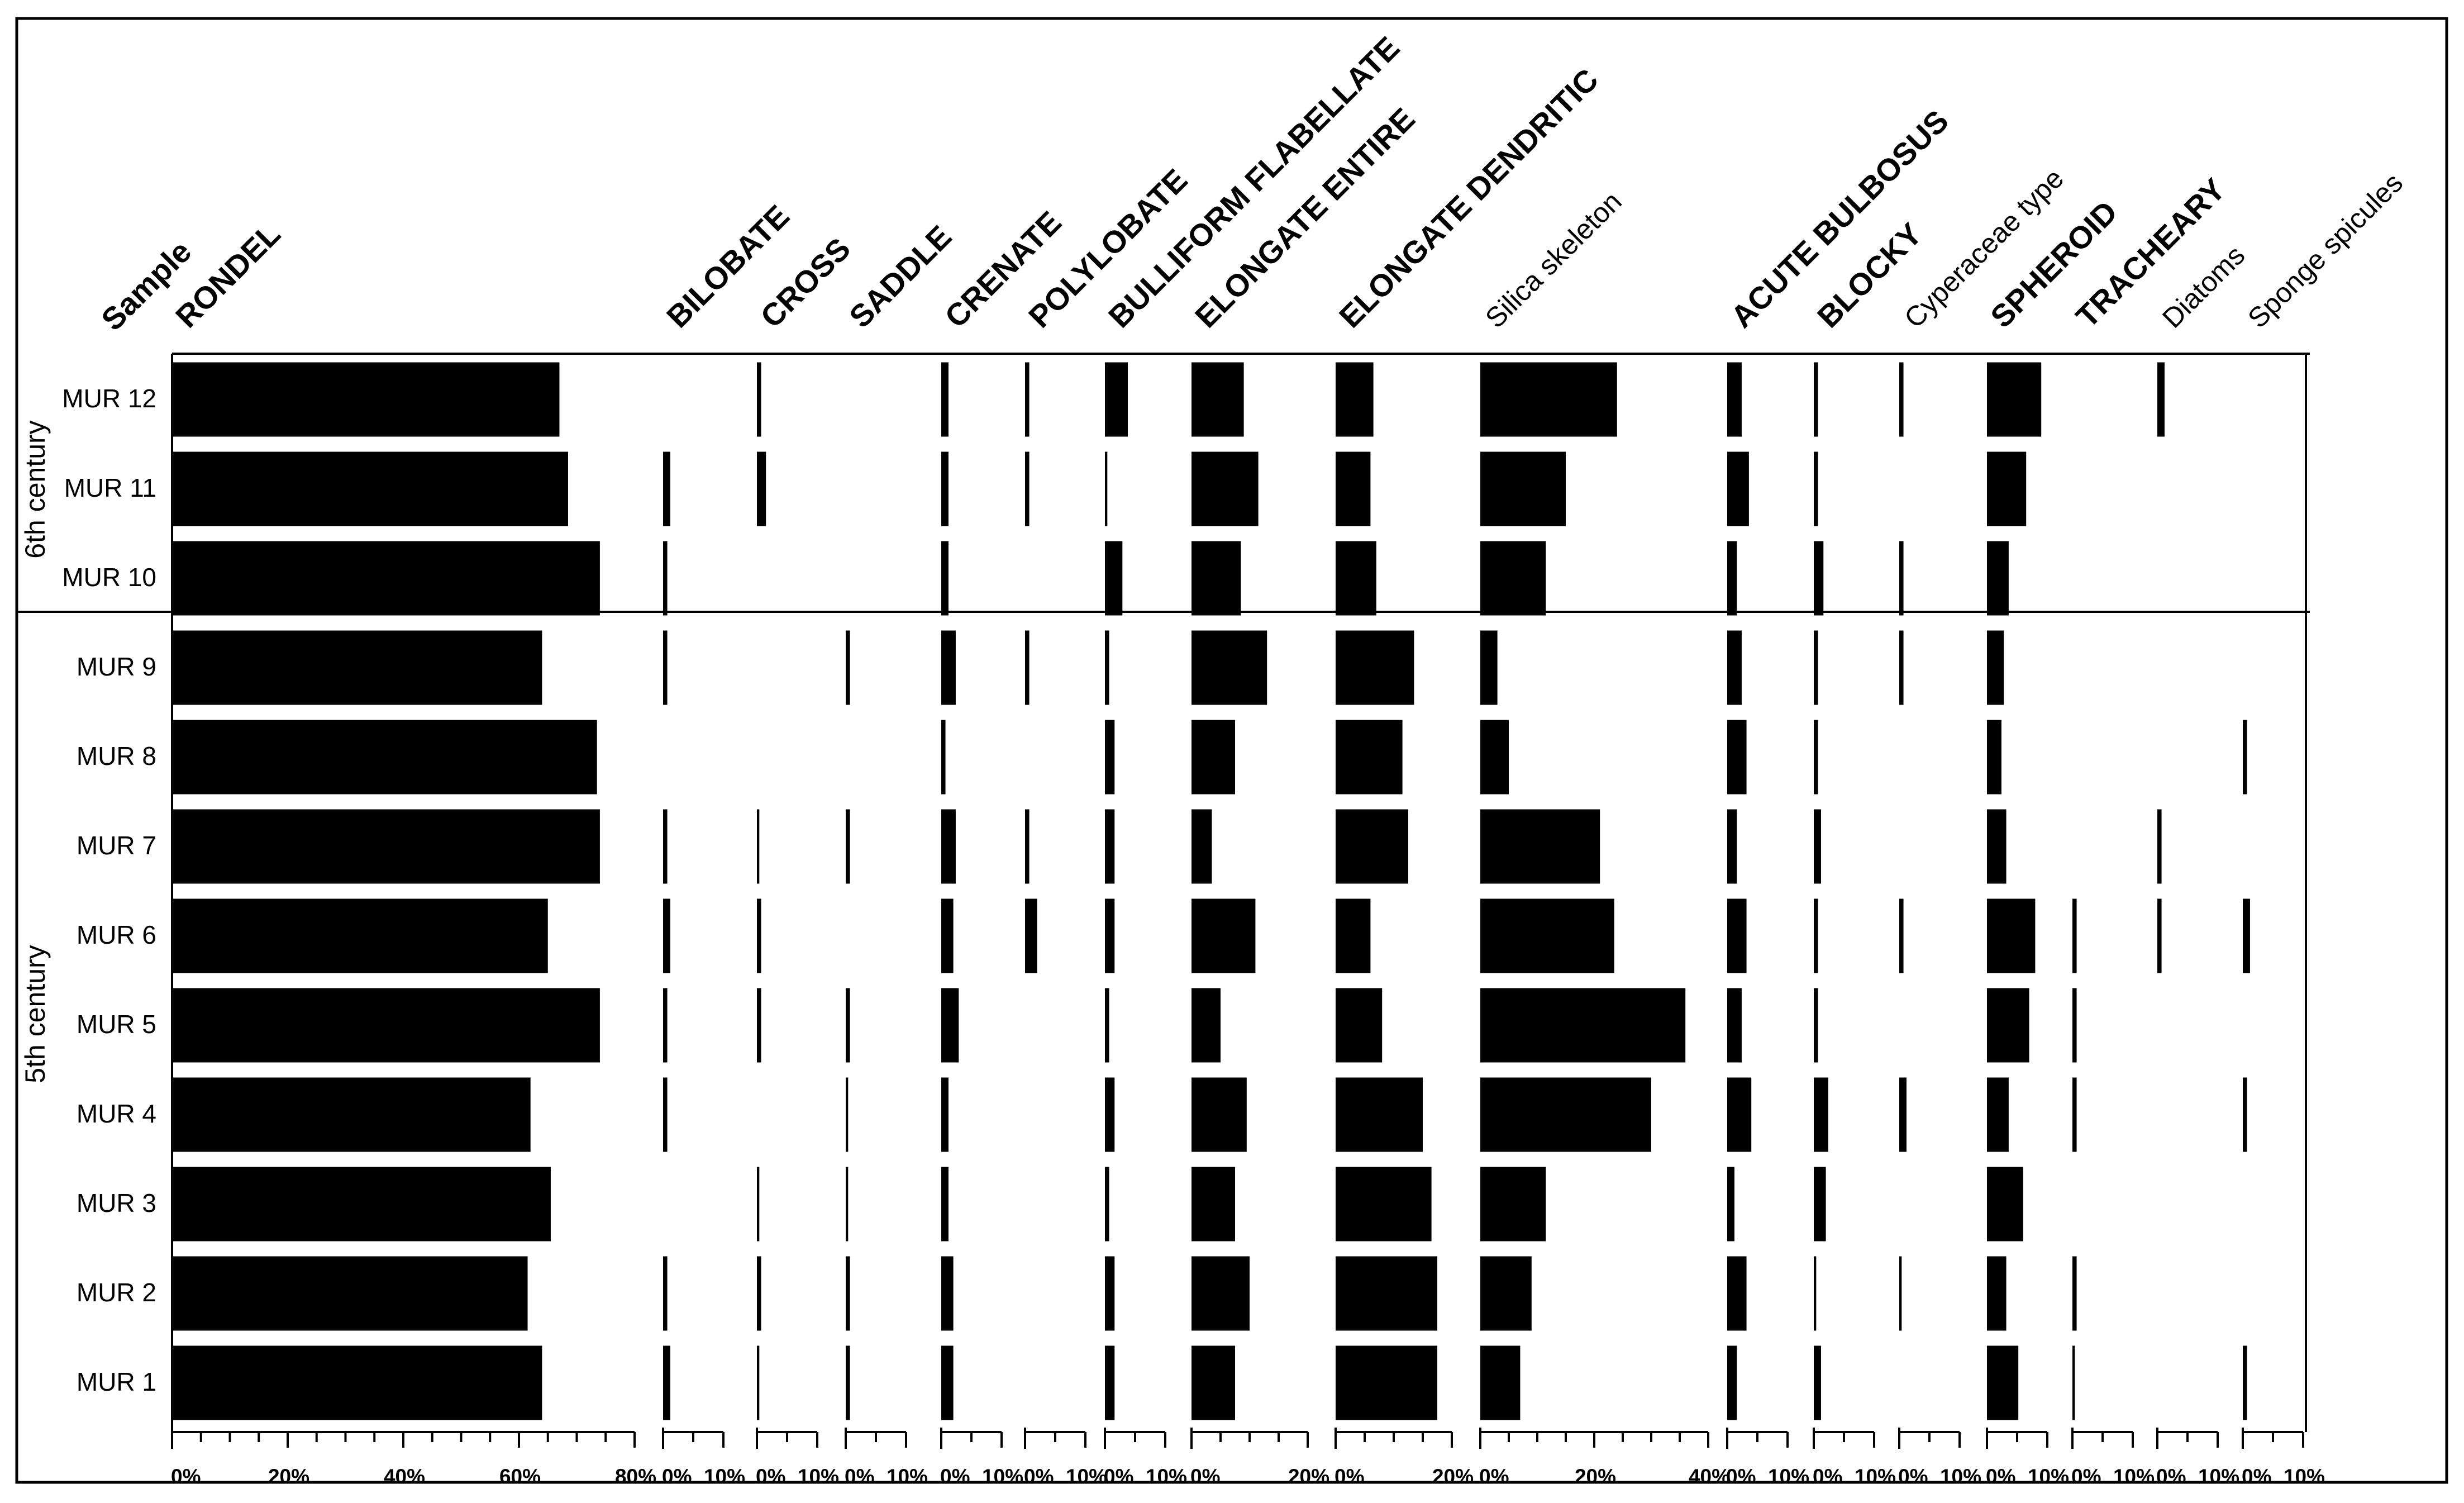  I want to click on tick-label: 20%, so click(1595, 1476).